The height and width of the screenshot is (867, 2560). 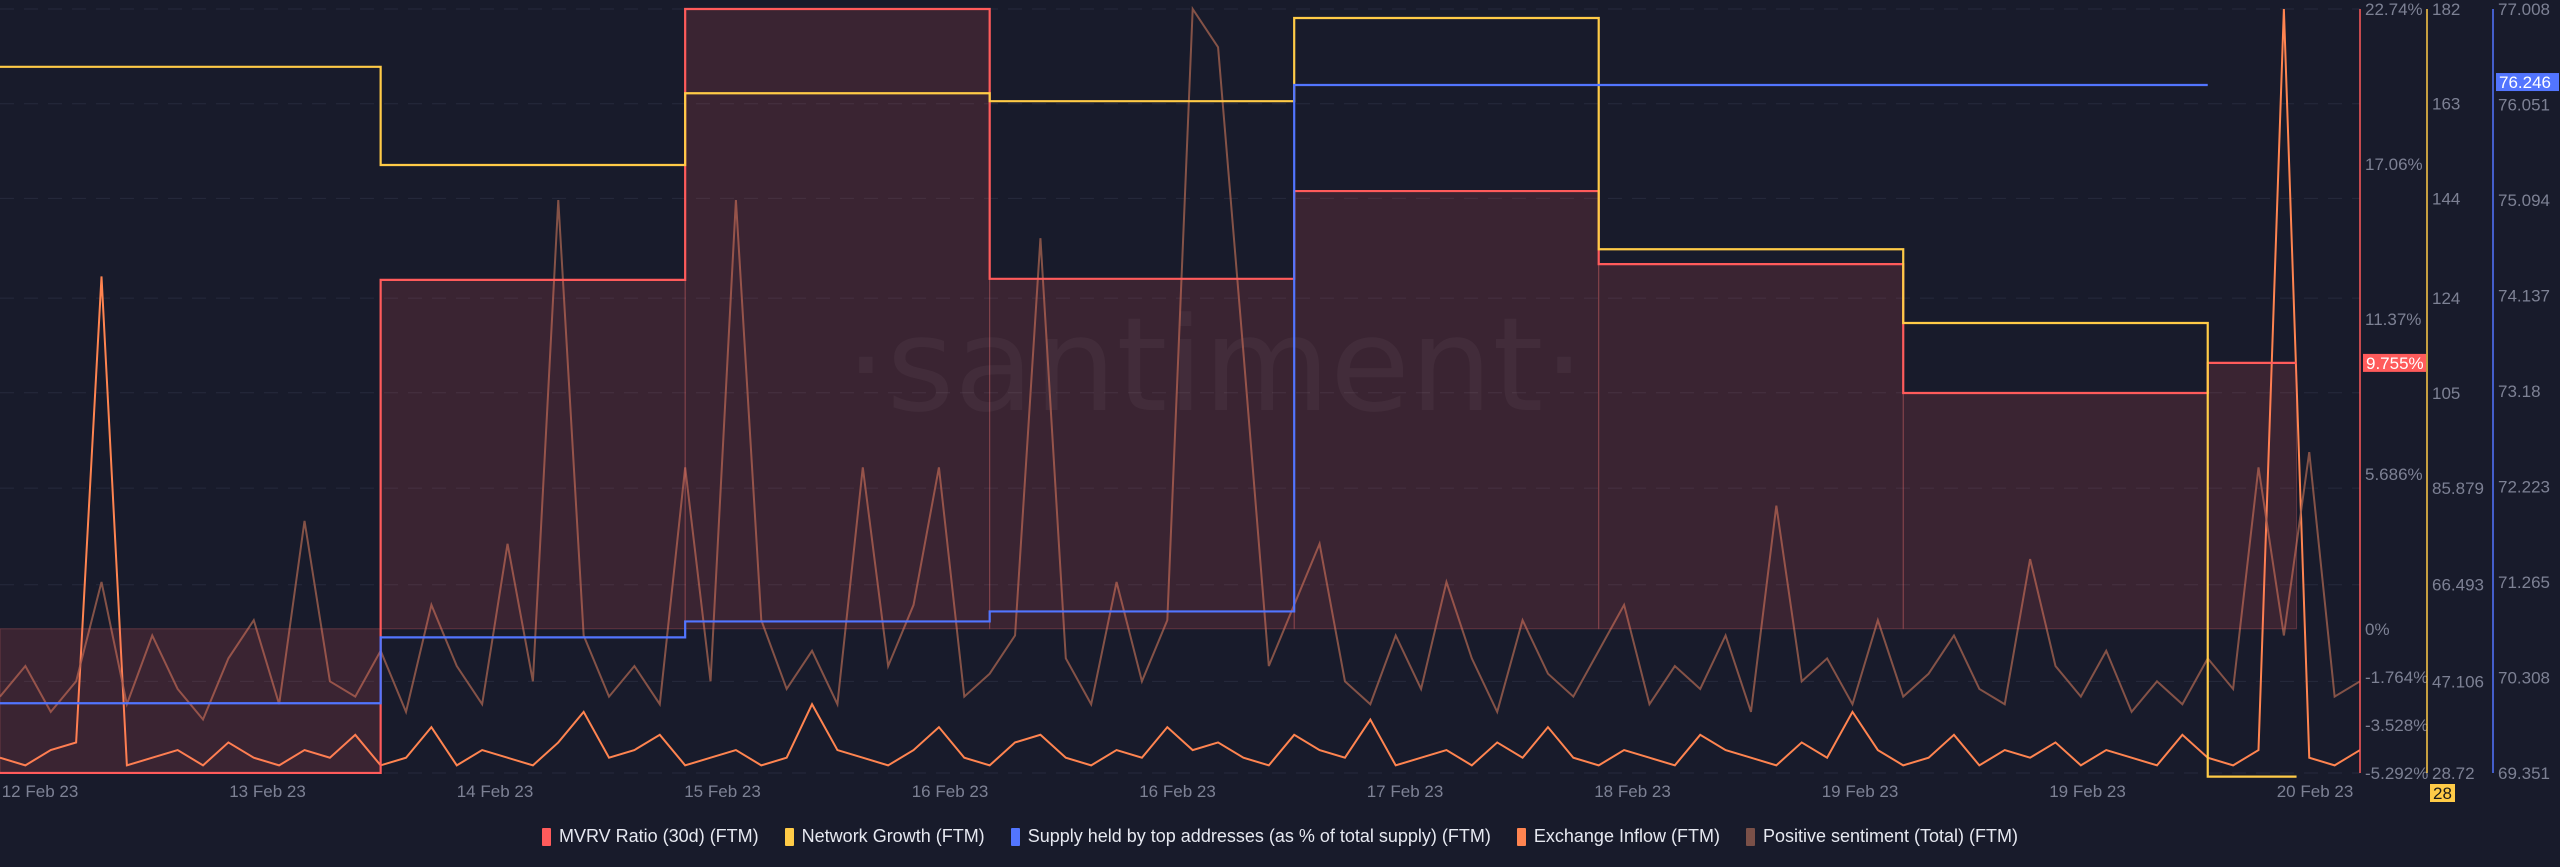 I want to click on y-axis-tick-label: -1.764%, so click(x=2396, y=677).